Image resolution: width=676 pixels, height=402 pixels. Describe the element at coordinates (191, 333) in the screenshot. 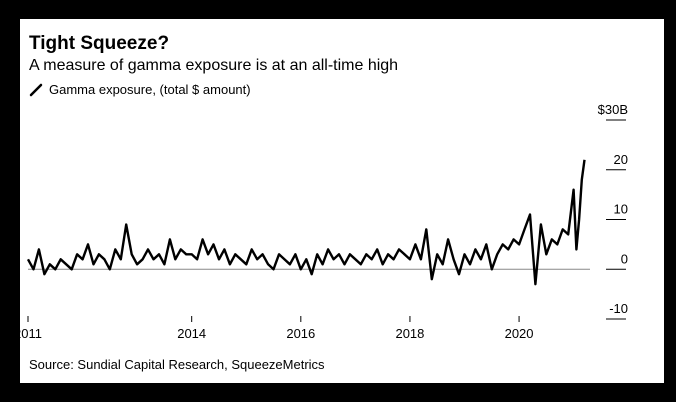

I see `x-tick-label: 2014` at that location.